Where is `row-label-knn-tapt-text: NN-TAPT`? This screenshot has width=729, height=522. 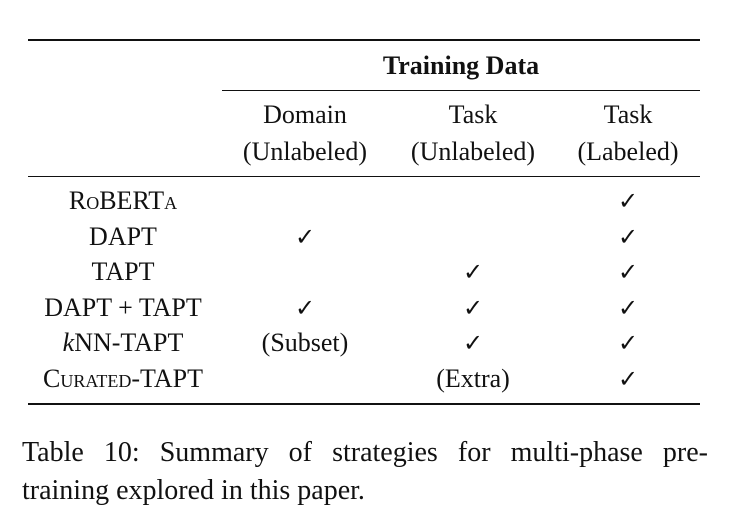 row-label-knn-tapt-text: NN-TAPT is located at coordinates (129, 342).